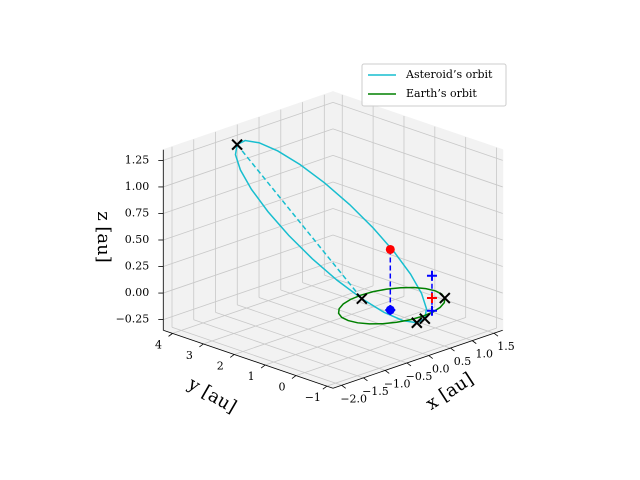 The width and height of the screenshot is (640, 480). What do you see at coordinates (353, 398) in the screenshot?
I see `x-tick-label: −2.0` at bounding box center [353, 398].